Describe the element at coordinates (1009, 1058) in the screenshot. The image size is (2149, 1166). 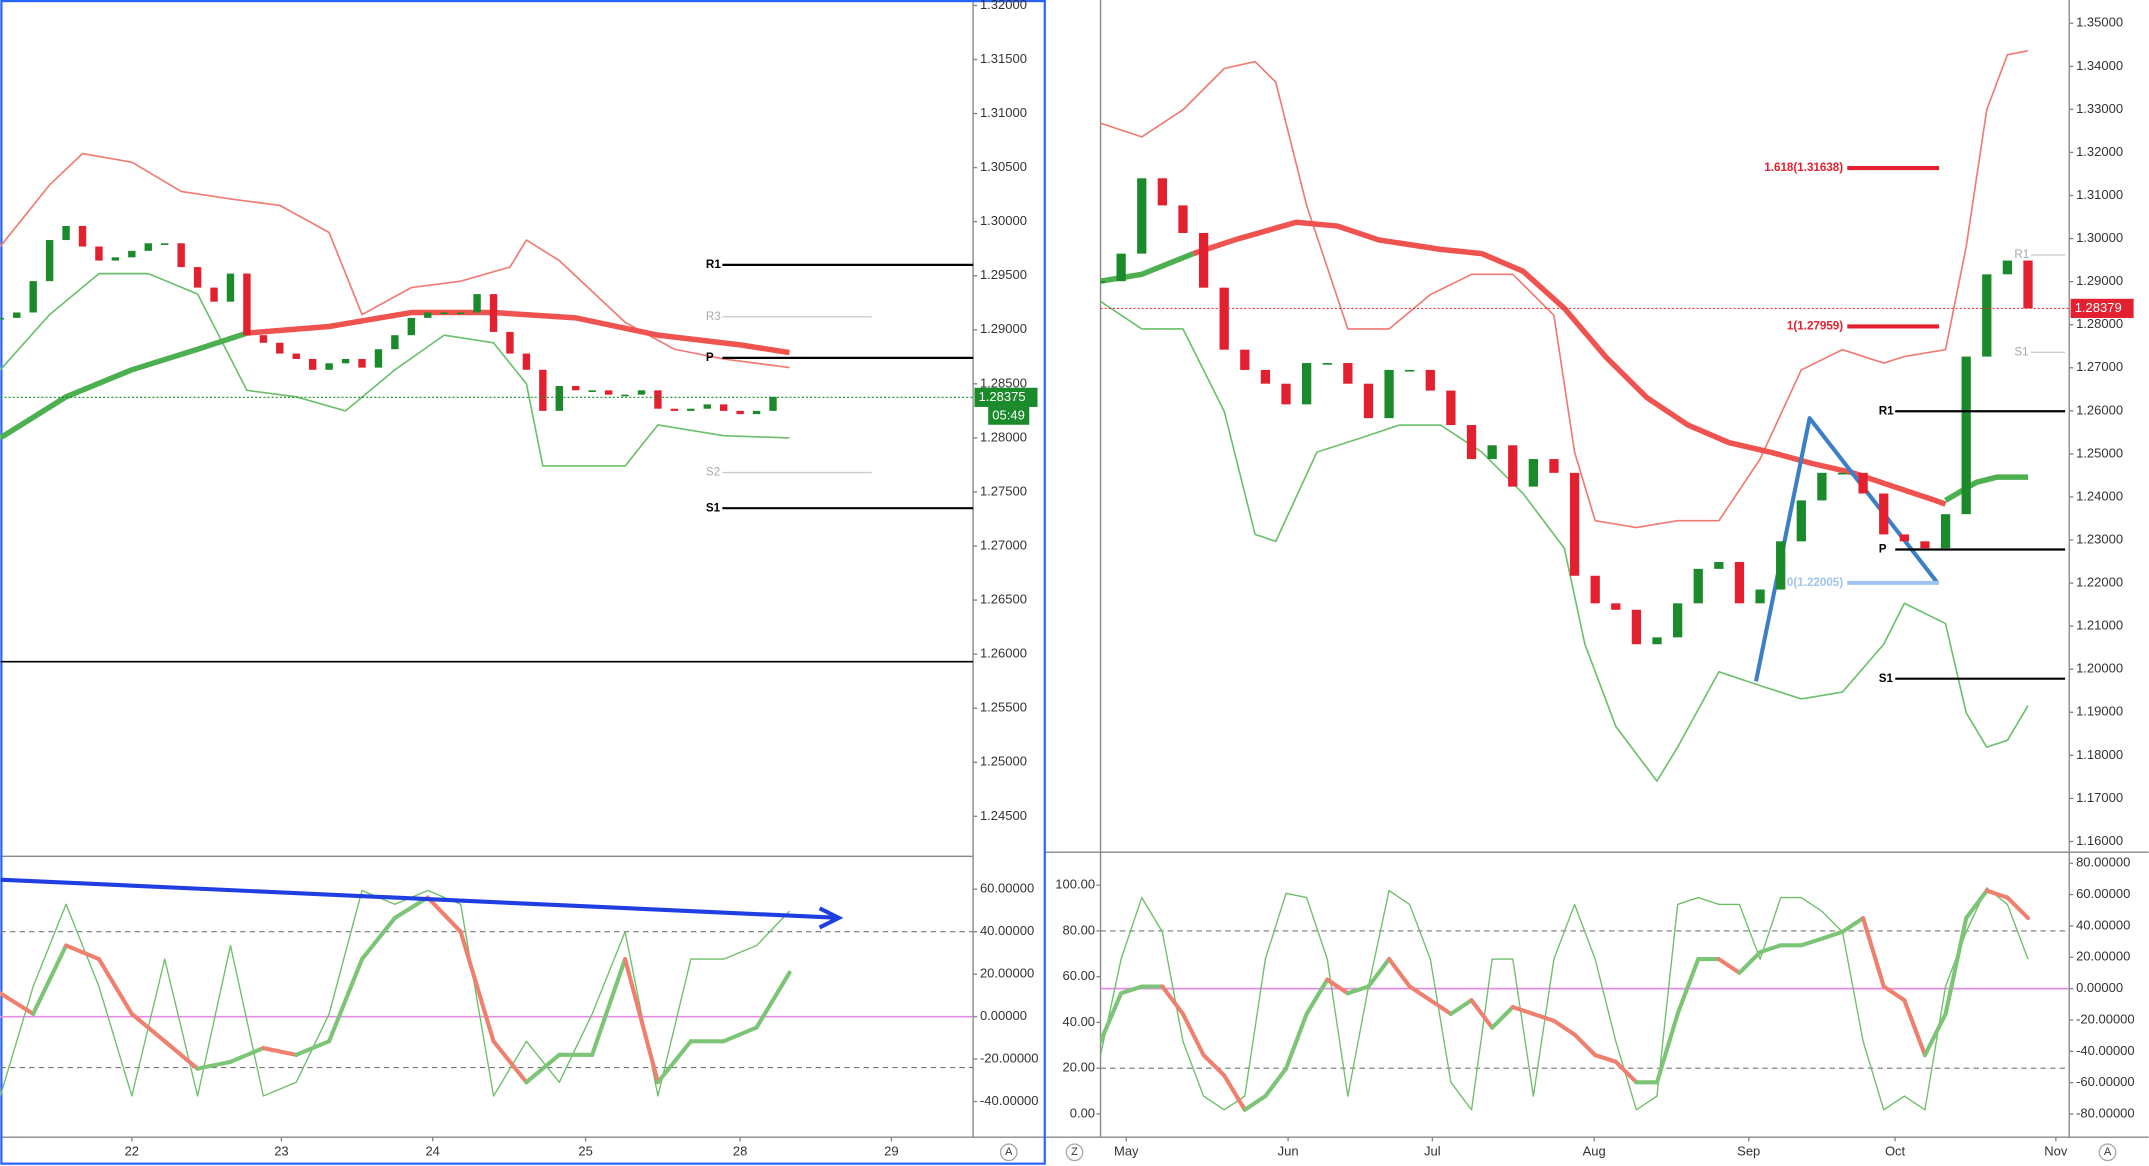
I see `y-tick-label: -20.00000` at that location.